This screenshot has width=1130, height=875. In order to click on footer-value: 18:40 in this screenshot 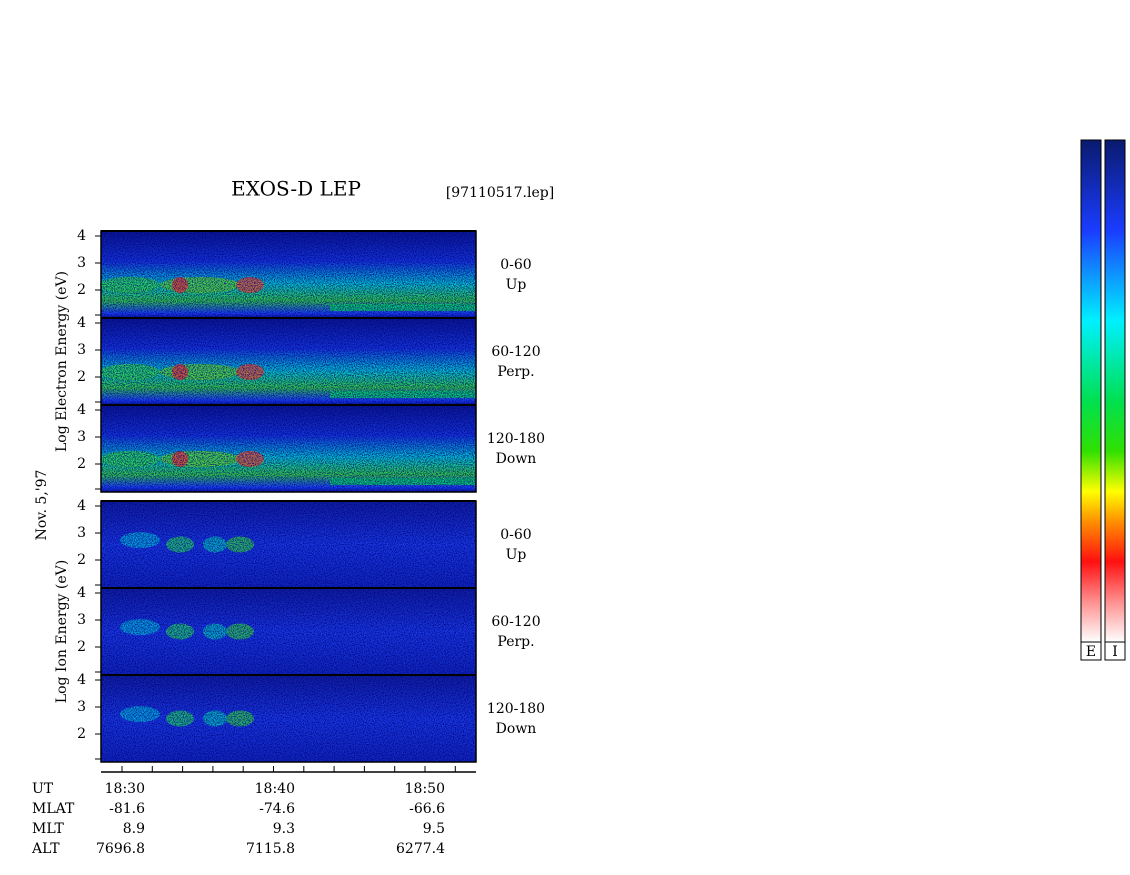, I will do `click(275, 789)`.